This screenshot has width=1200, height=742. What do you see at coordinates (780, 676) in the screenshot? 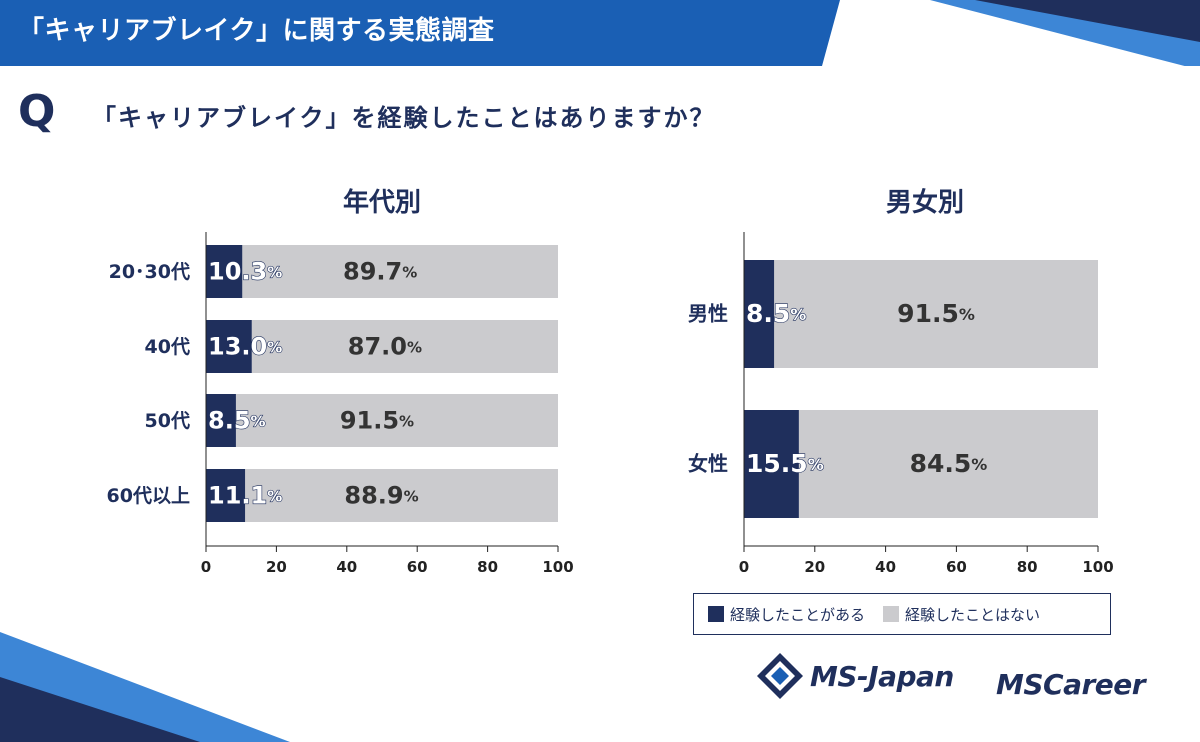
I see `ms-japan-emblem-icon` at bounding box center [780, 676].